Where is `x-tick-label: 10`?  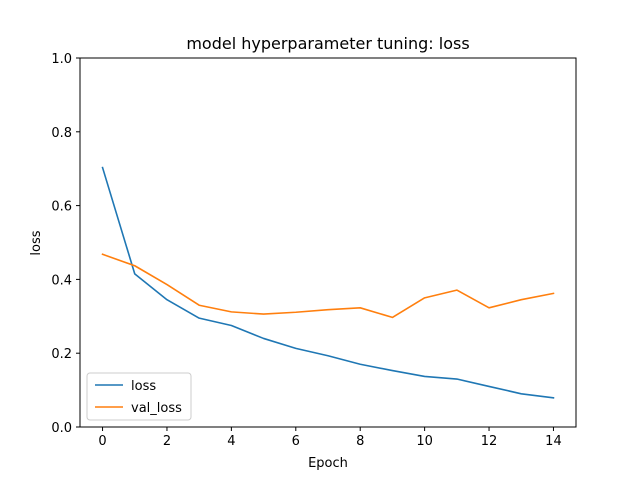
x-tick-label: 10 is located at coordinates (424, 441).